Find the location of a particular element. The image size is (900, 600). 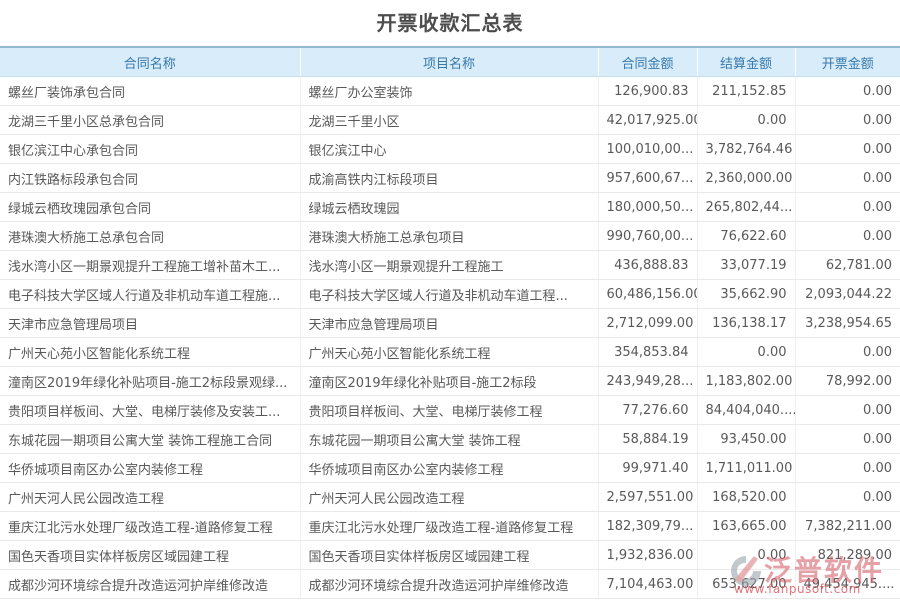

contract-amount-cell: 77,276.60 is located at coordinates (648, 410).